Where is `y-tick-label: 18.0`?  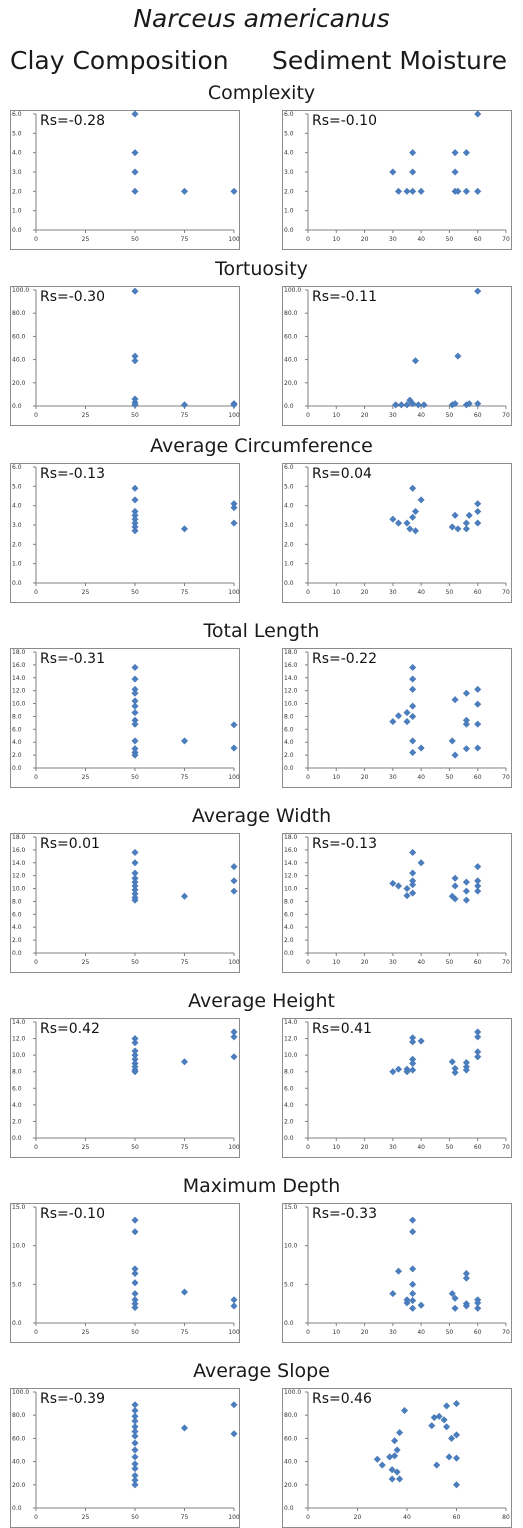
y-tick-label: 18.0 is located at coordinates (19, 652).